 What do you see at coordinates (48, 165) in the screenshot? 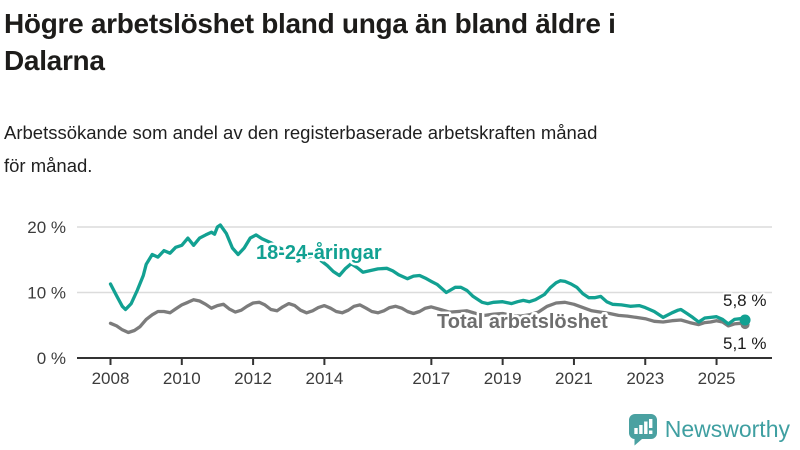
I see `subtitle-line-2: för månad.` at bounding box center [48, 165].